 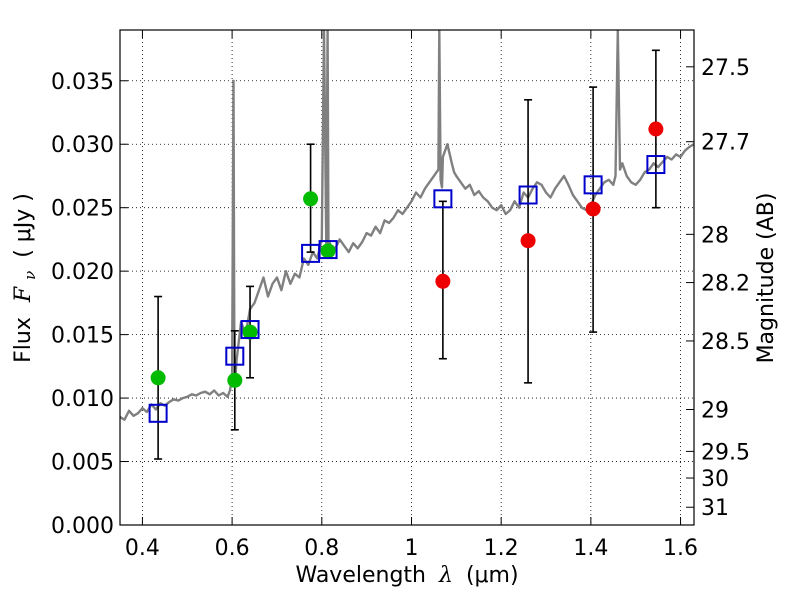 I want to click on y2-tick-label: 28.5, so click(x=725, y=342).